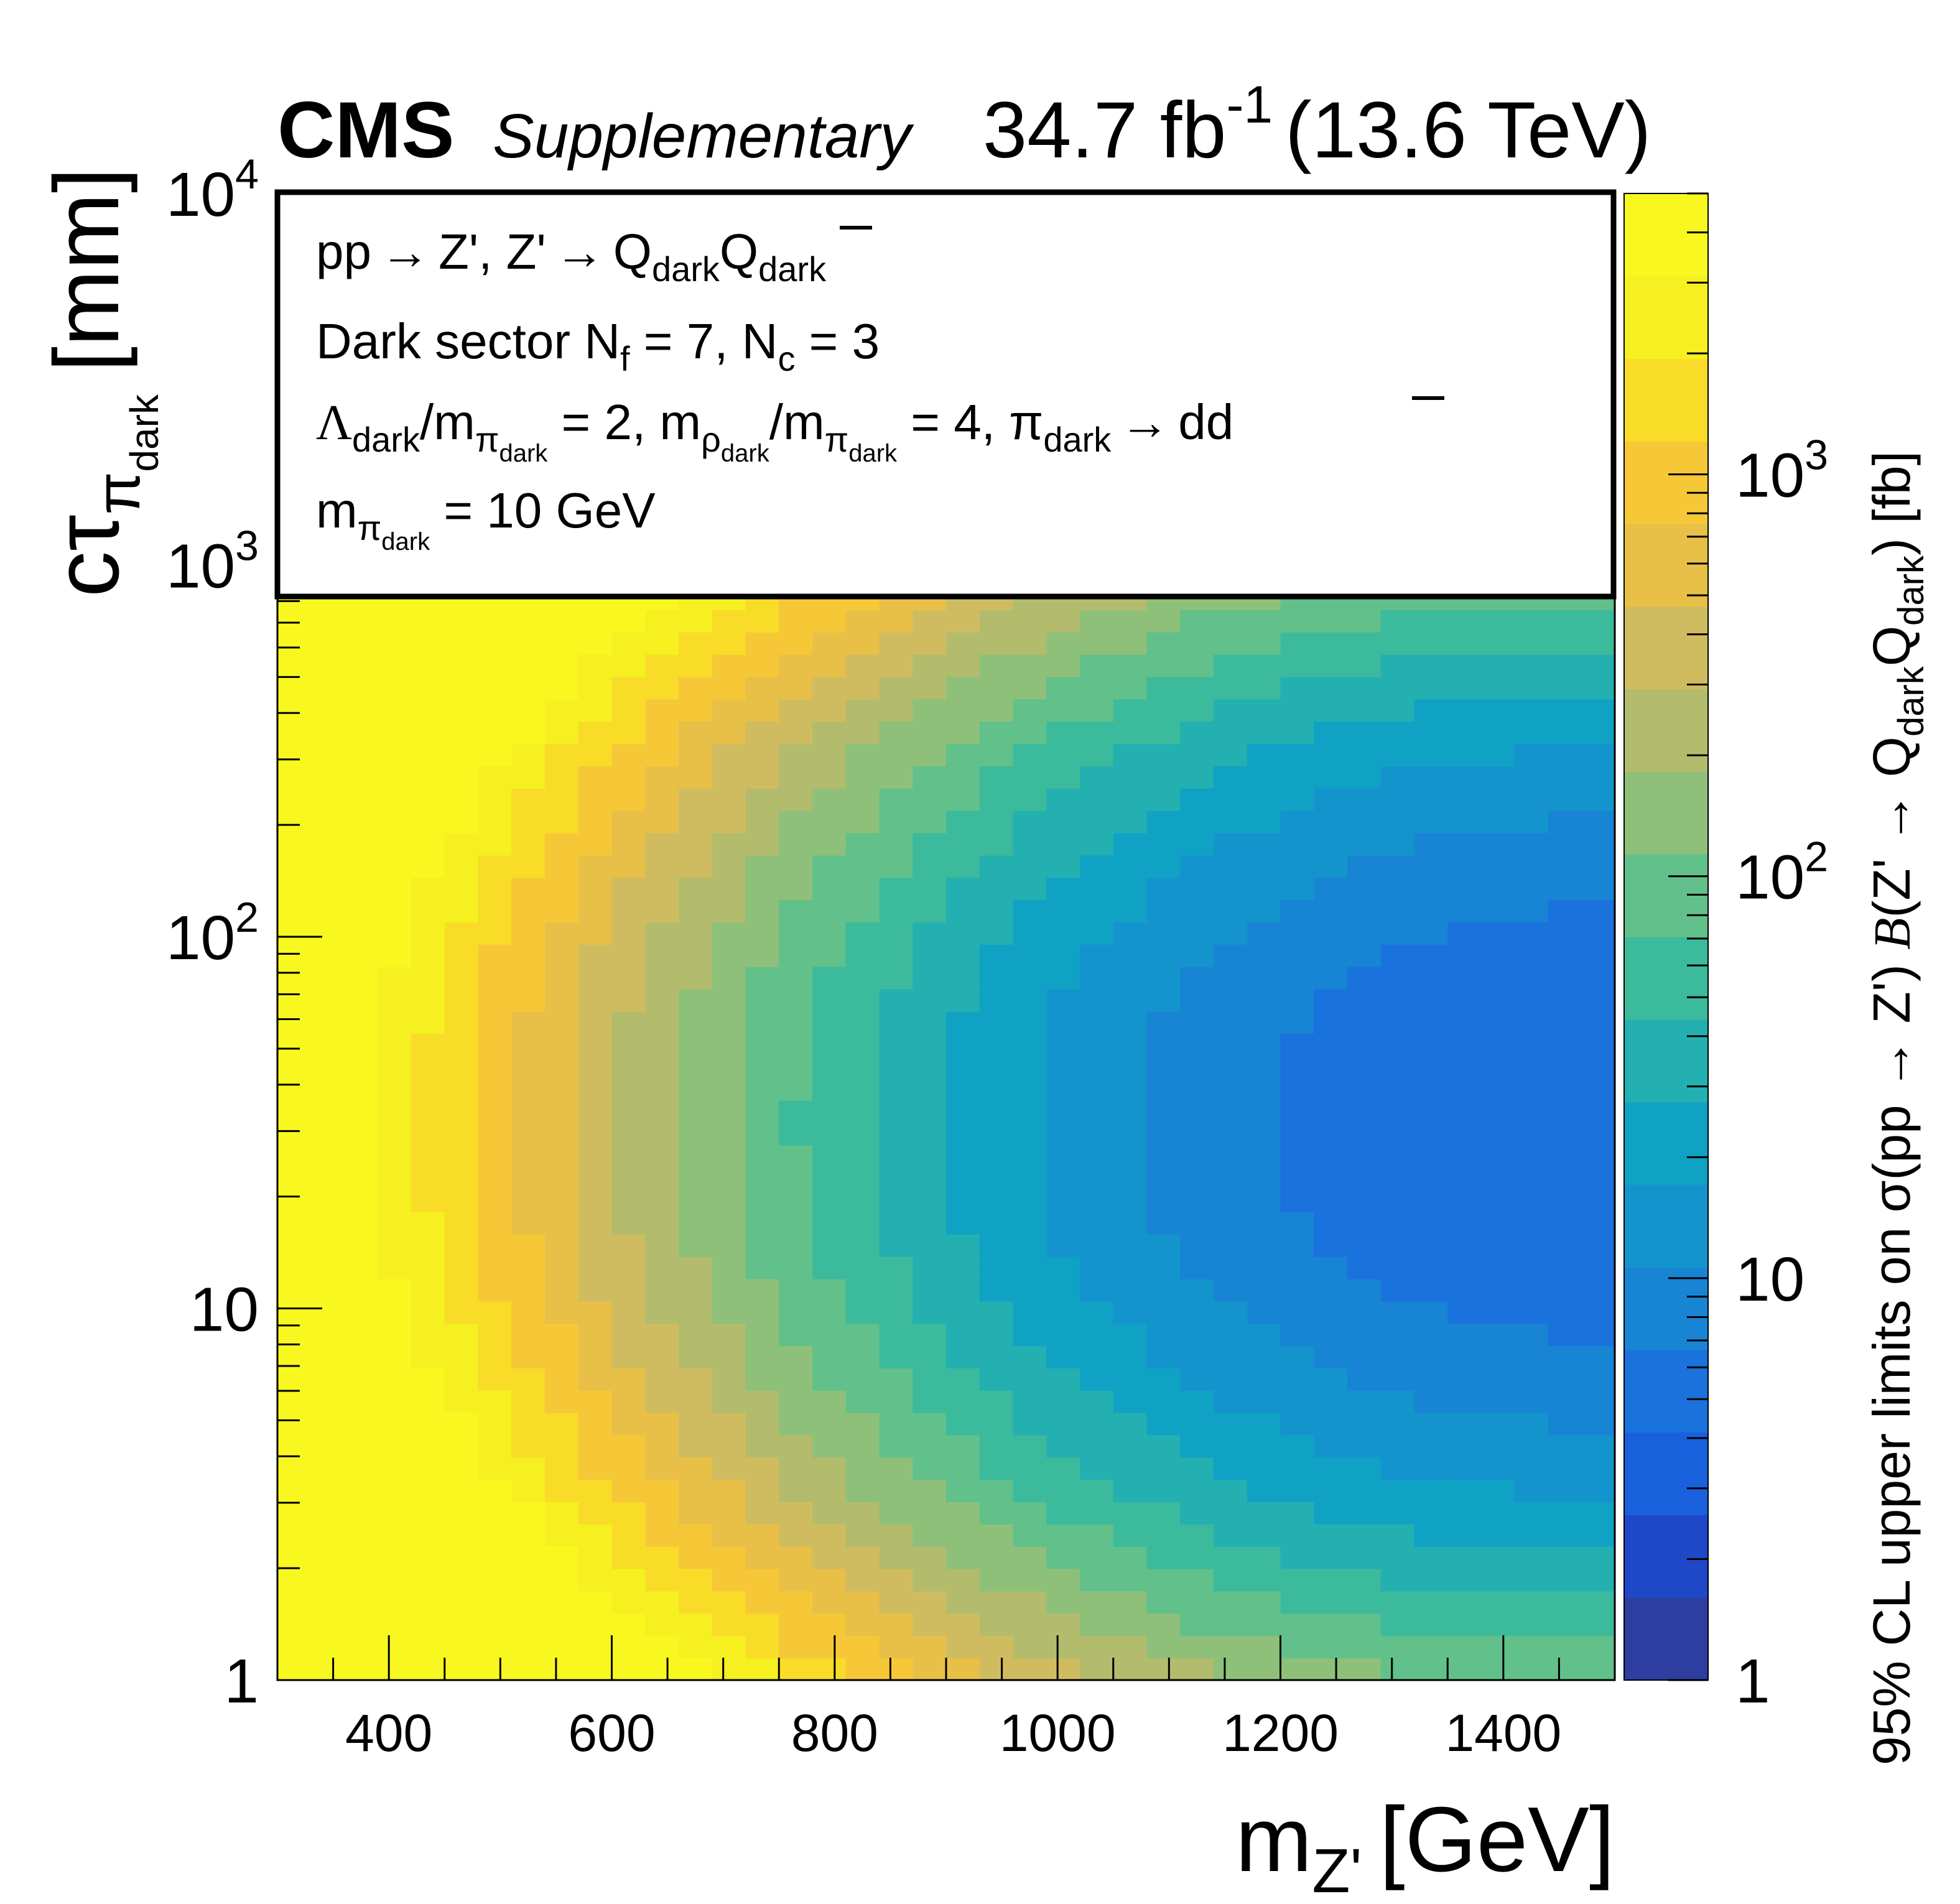 Image resolution: width=1960 pixels, height=1904 pixels. What do you see at coordinates (1280, 1733) in the screenshot?
I see `x-tick-label: 1200` at bounding box center [1280, 1733].